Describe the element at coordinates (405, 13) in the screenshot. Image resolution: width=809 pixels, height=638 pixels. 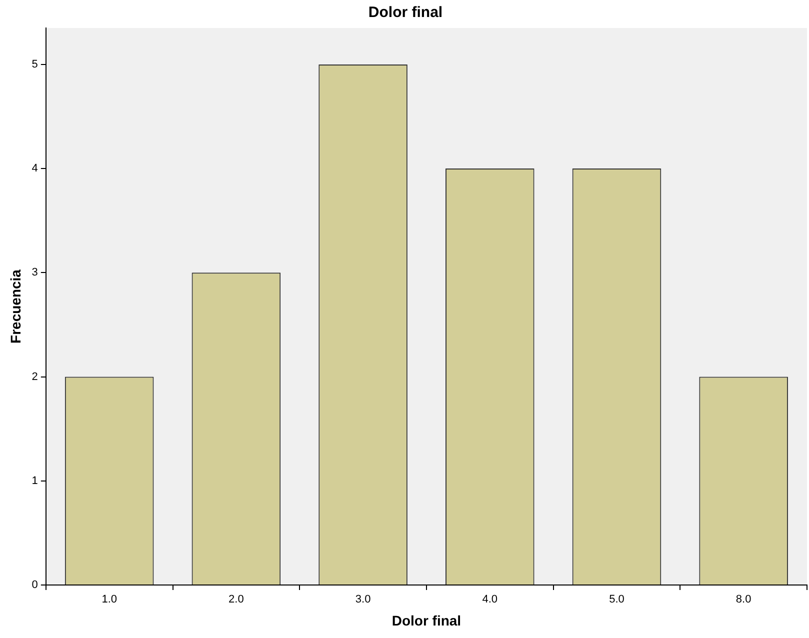
I see `chart-title: Dolor final` at that location.